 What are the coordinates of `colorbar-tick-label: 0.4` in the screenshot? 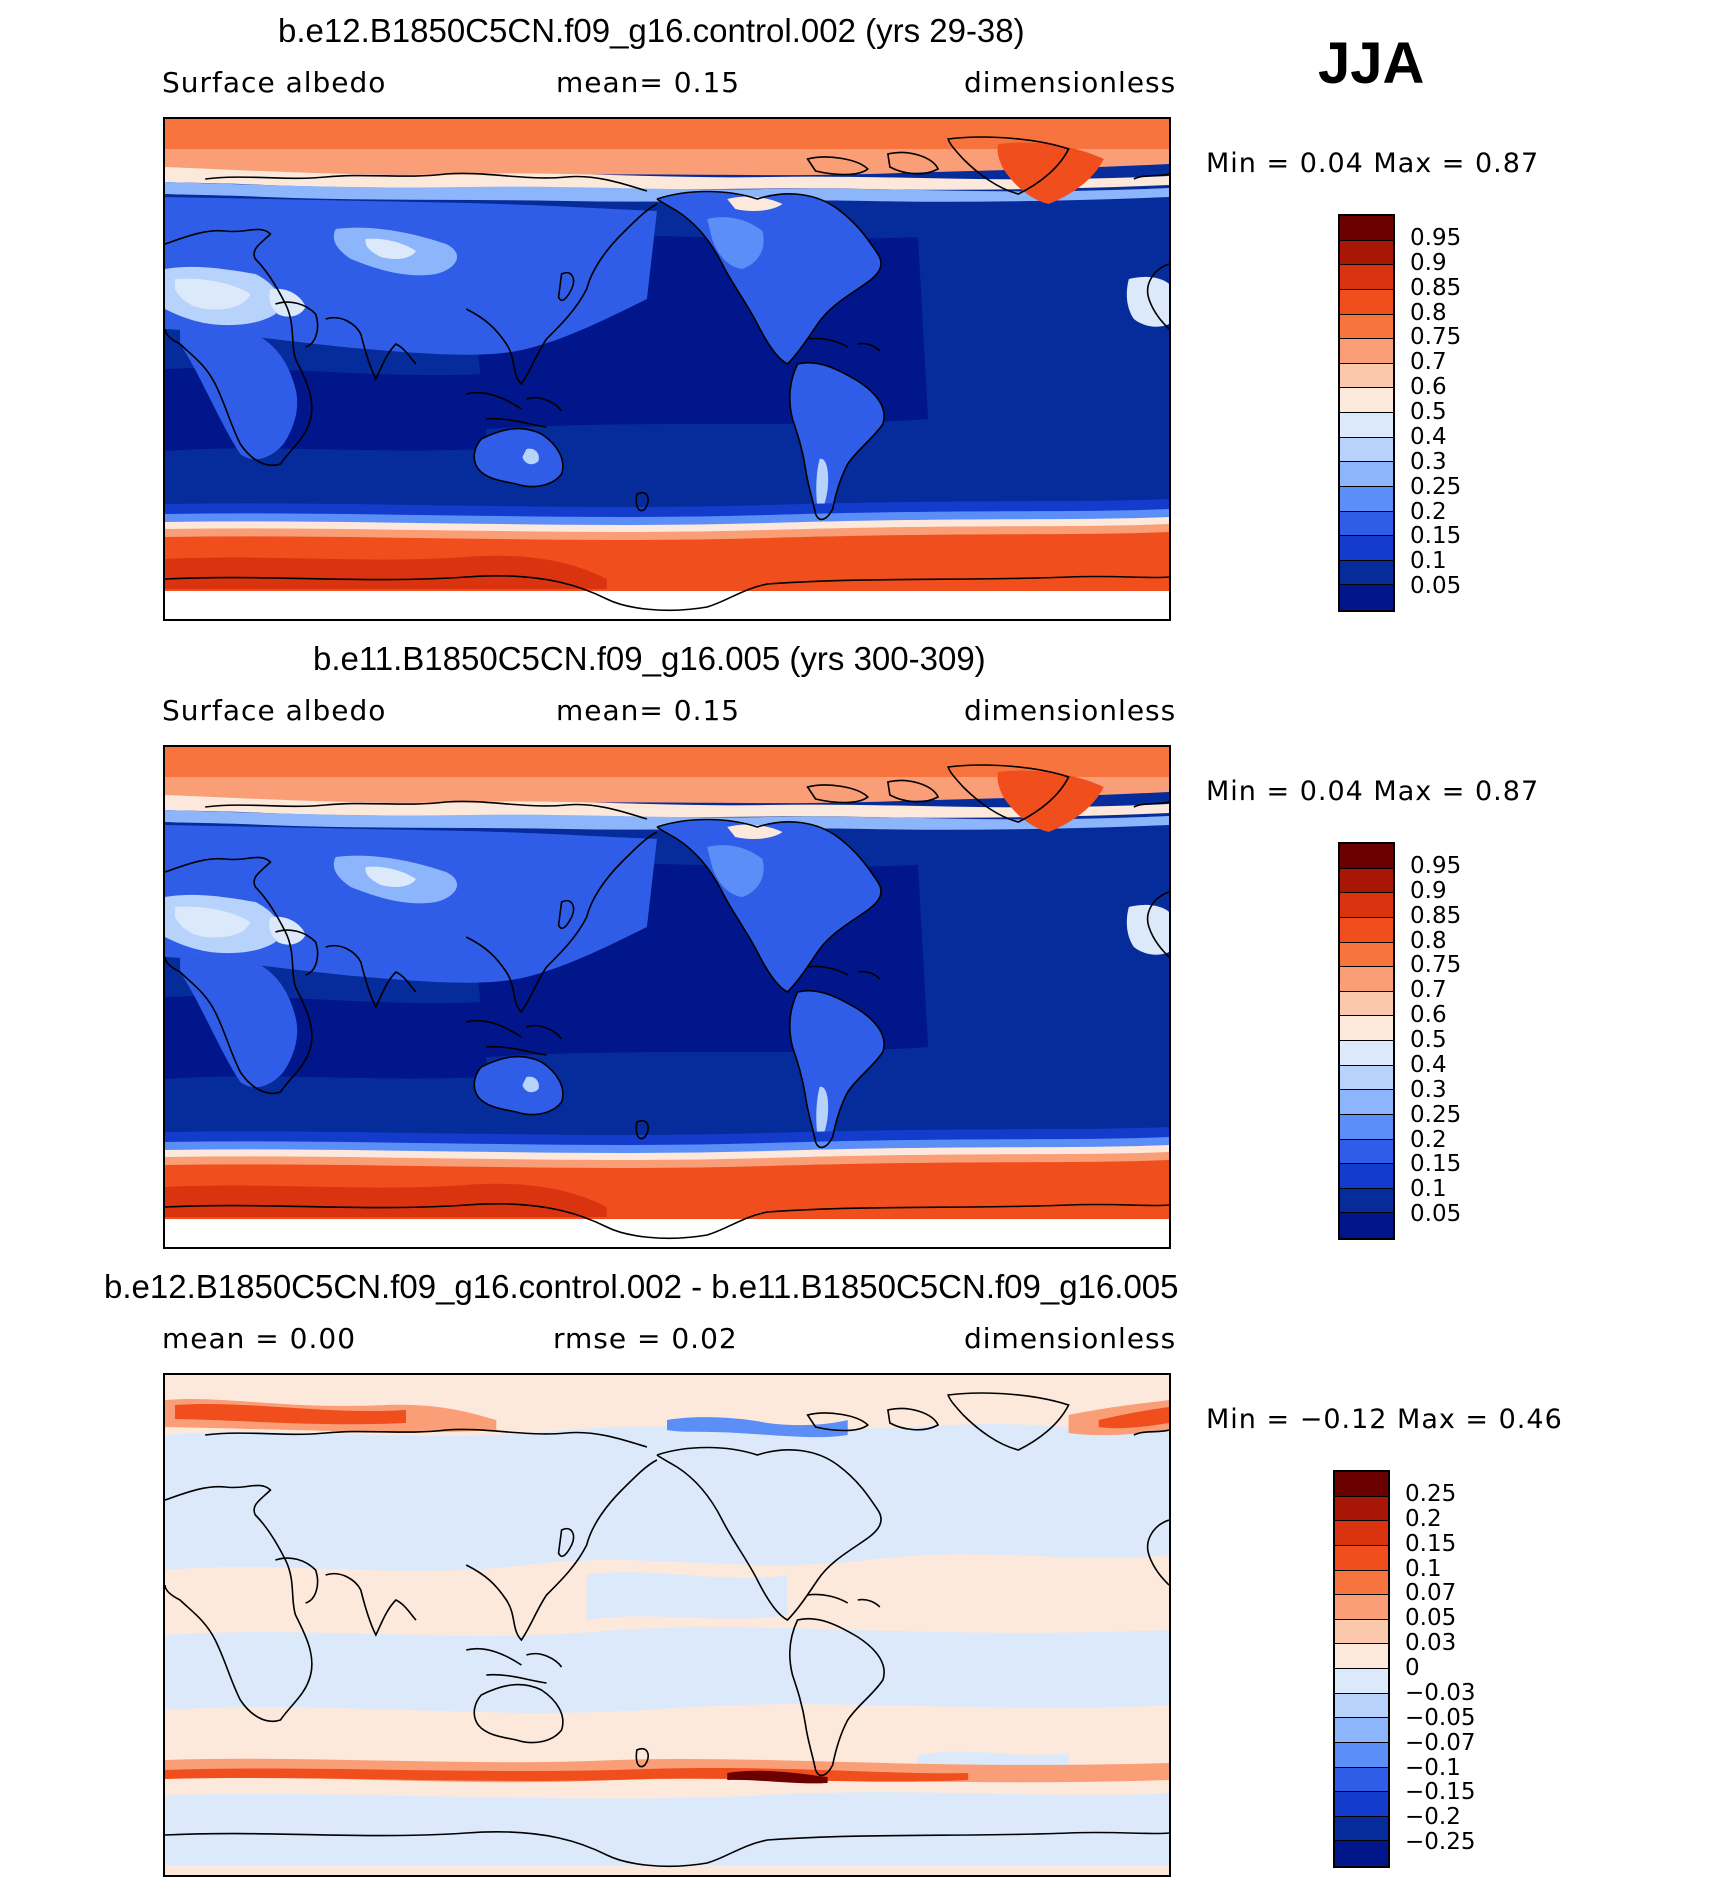 It's located at (1428, 436).